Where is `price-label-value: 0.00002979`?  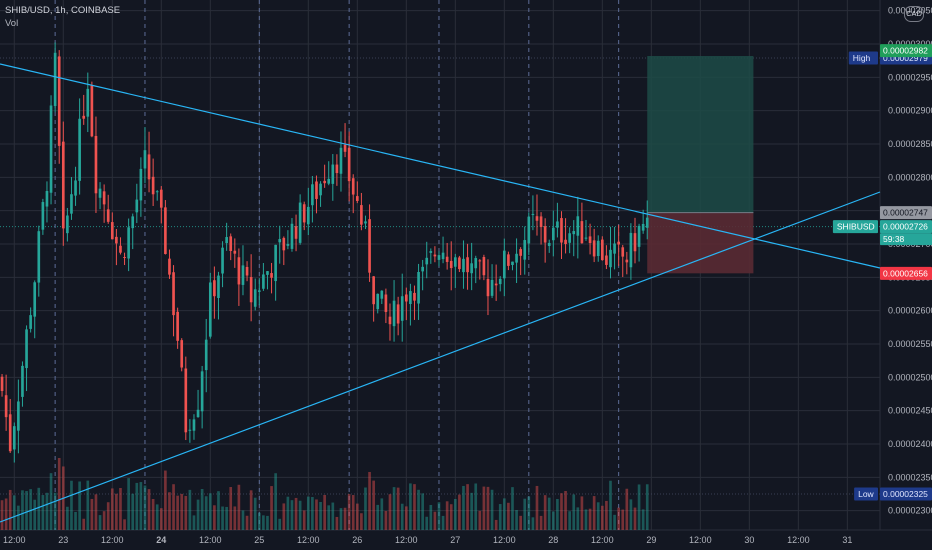 price-label-value: 0.00002979 is located at coordinates (905, 58).